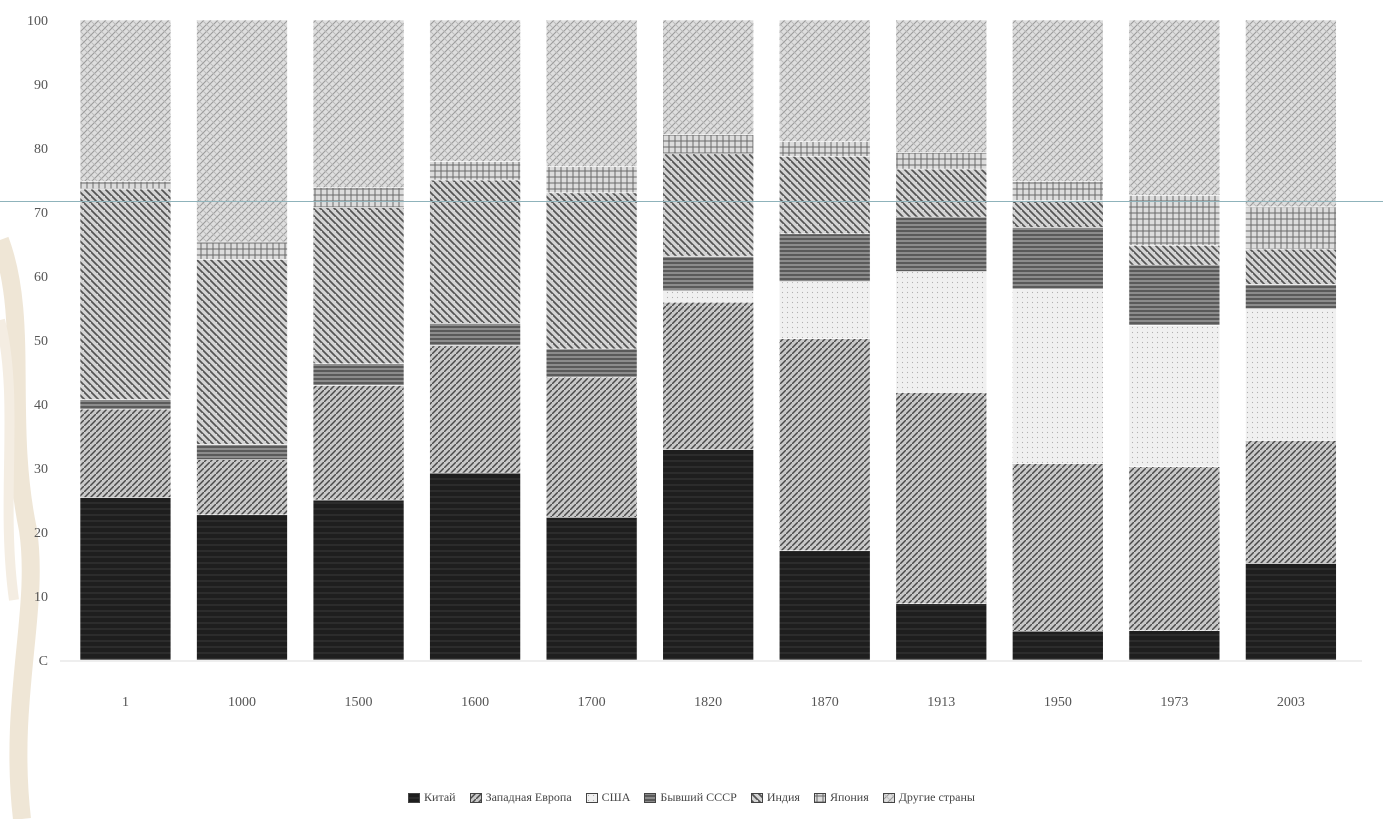 The height and width of the screenshot is (819, 1383). Describe the element at coordinates (1291, 702) in the screenshot. I see `x-tick-label: 2003` at that location.